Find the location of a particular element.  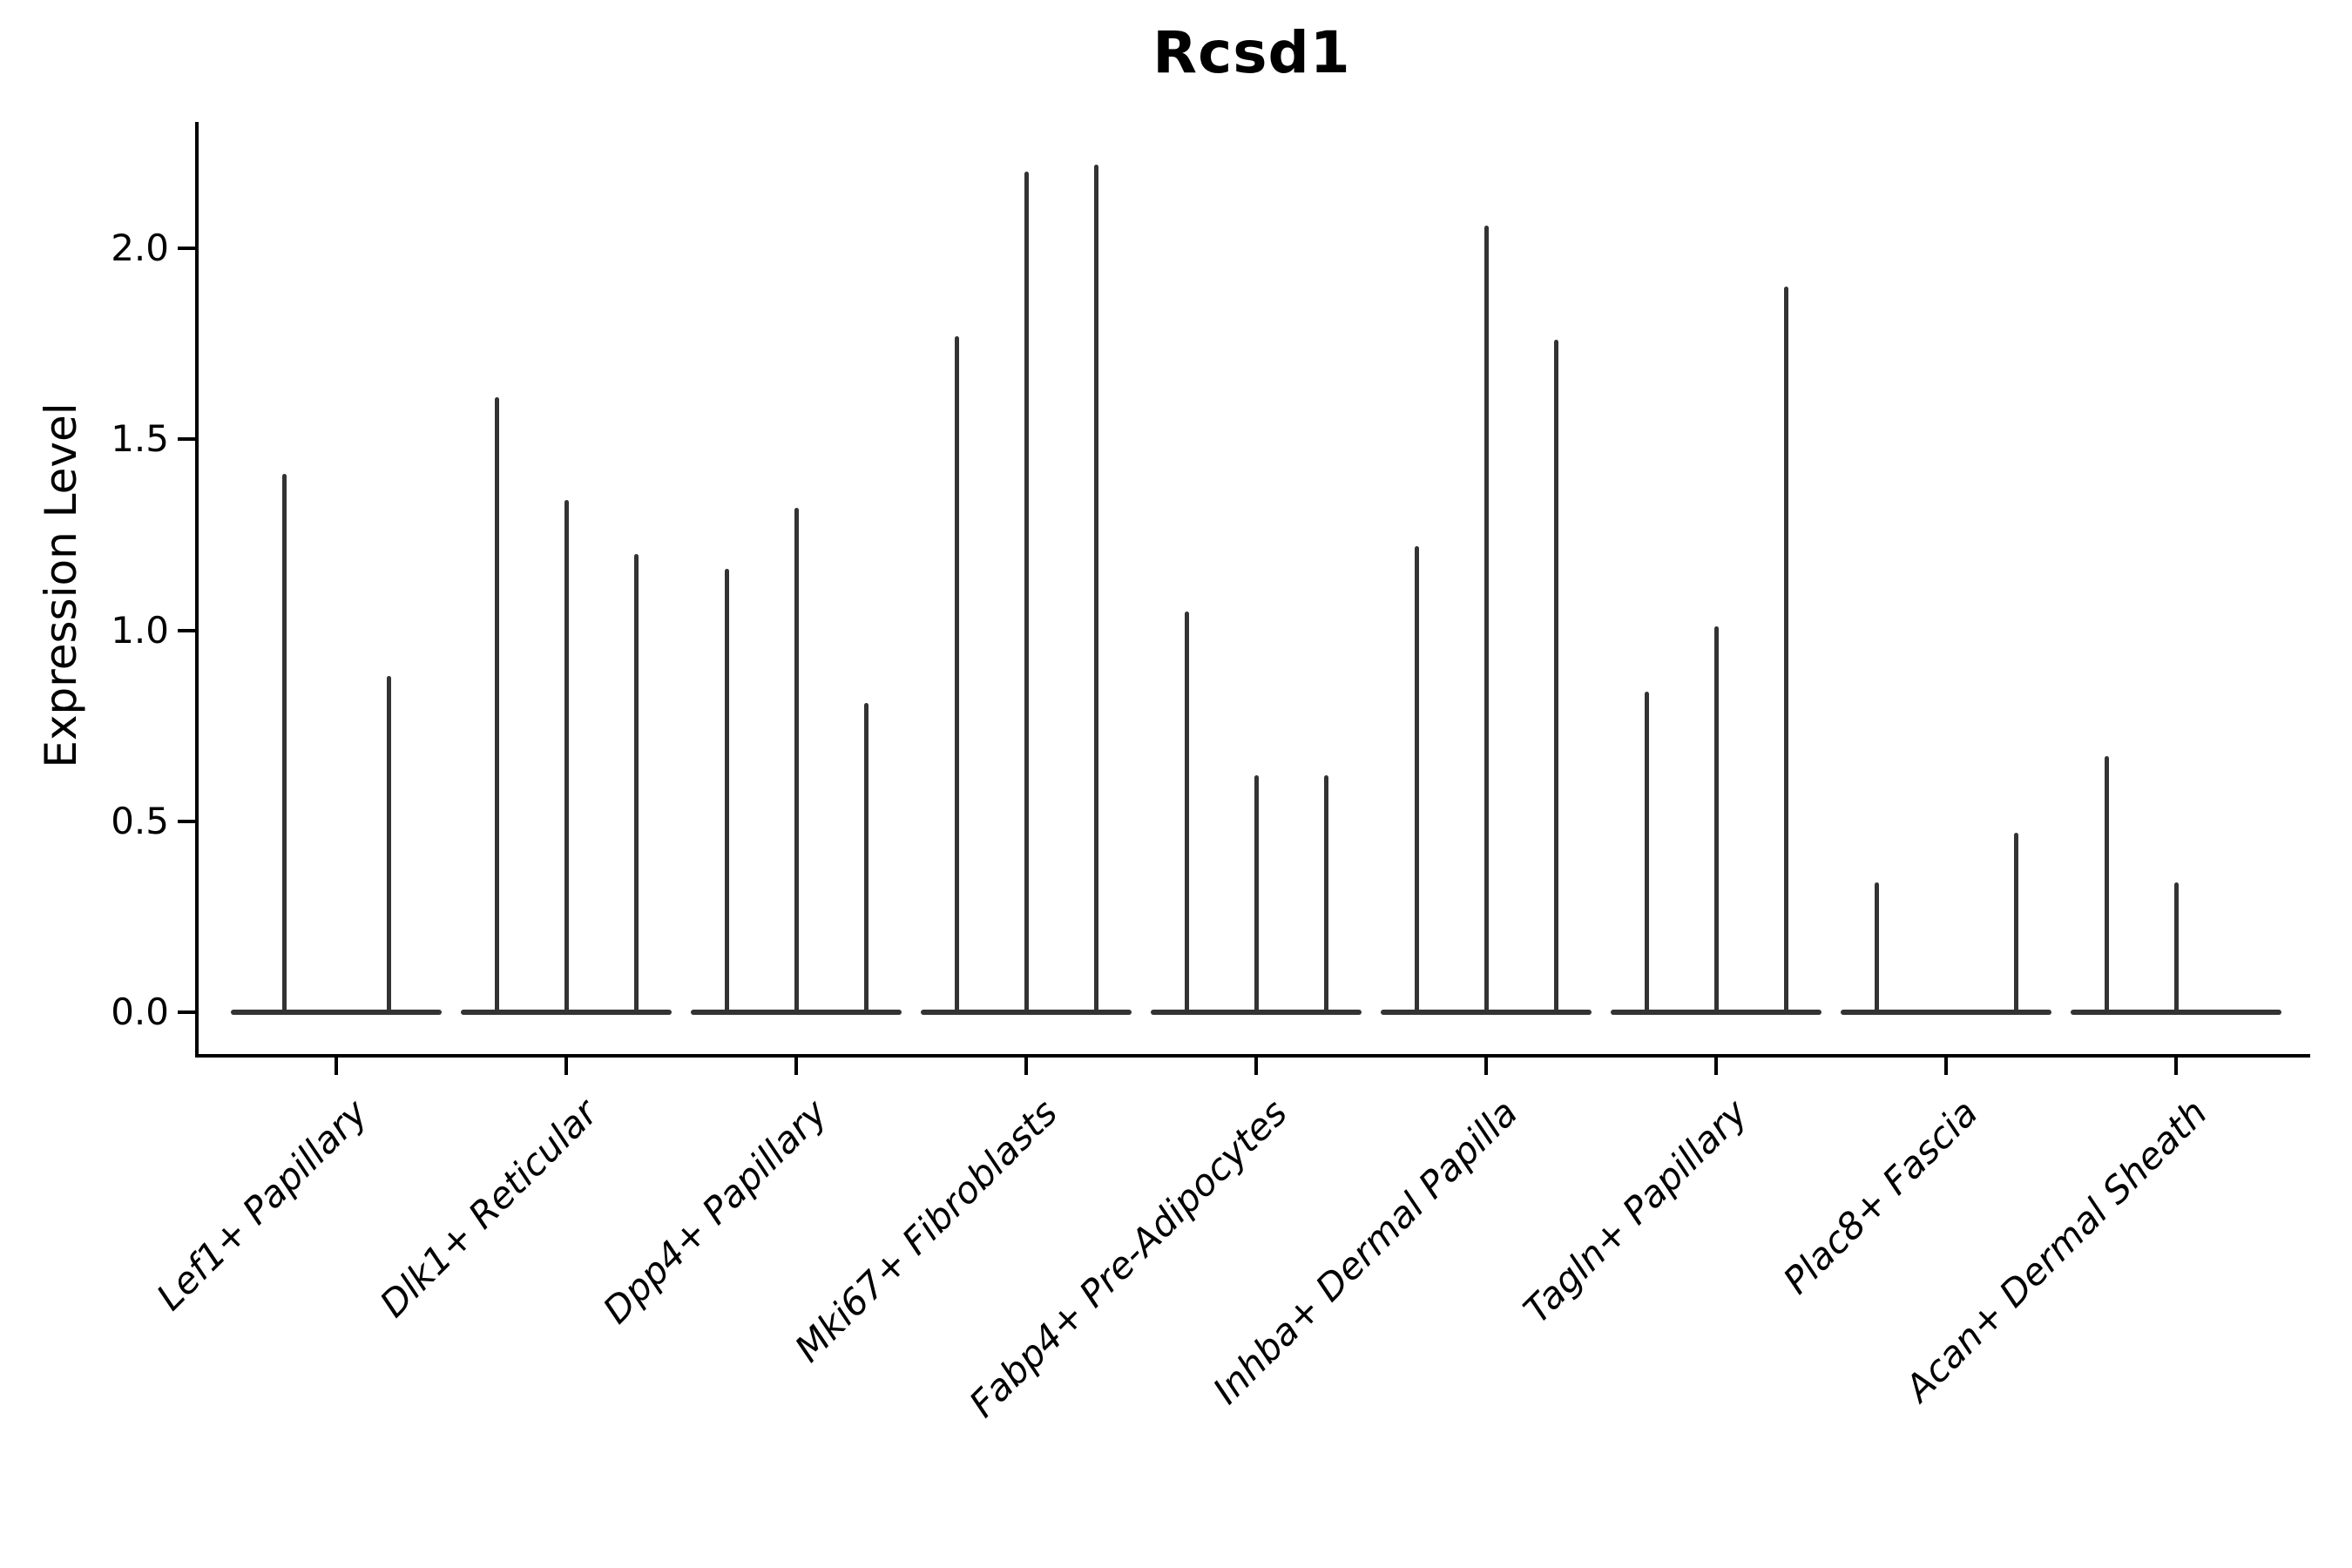

y-tick-label: 0.5 is located at coordinates (140, 820).